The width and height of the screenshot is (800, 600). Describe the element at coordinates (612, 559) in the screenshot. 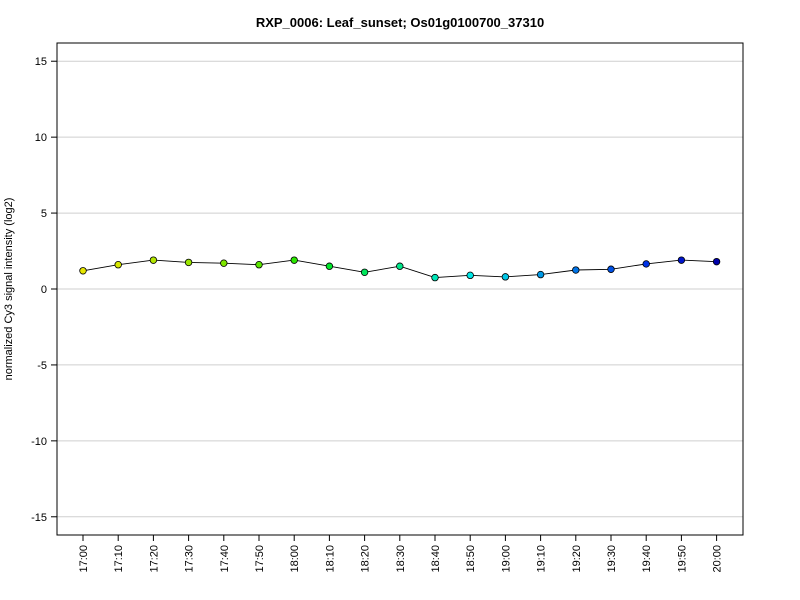

I see `x-tick-label: 19:30` at that location.